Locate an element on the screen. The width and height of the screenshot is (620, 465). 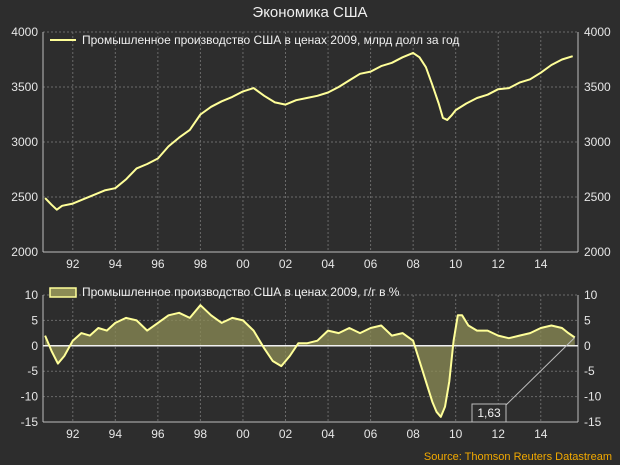
y-tick-label-right: 3500 is located at coordinates (597, 87).